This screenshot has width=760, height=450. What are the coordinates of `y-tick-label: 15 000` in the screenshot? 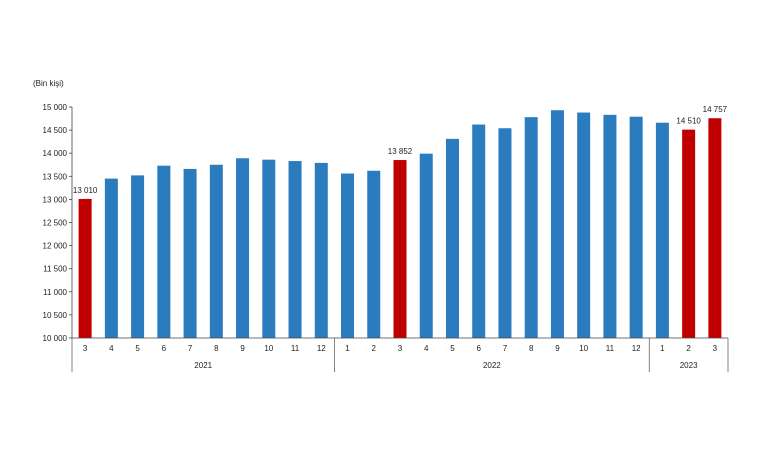 It's located at (55, 107).